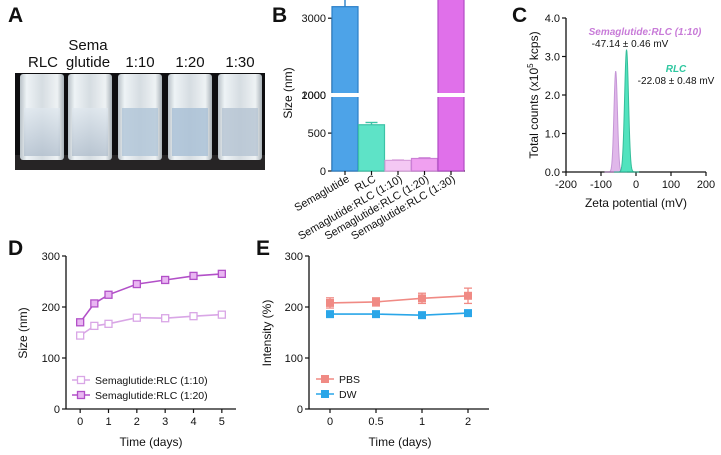  What do you see at coordinates (676, 69) in the screenshot?
I see `c-annot-rlc-name: RLC` at bounding box center [676, 69].